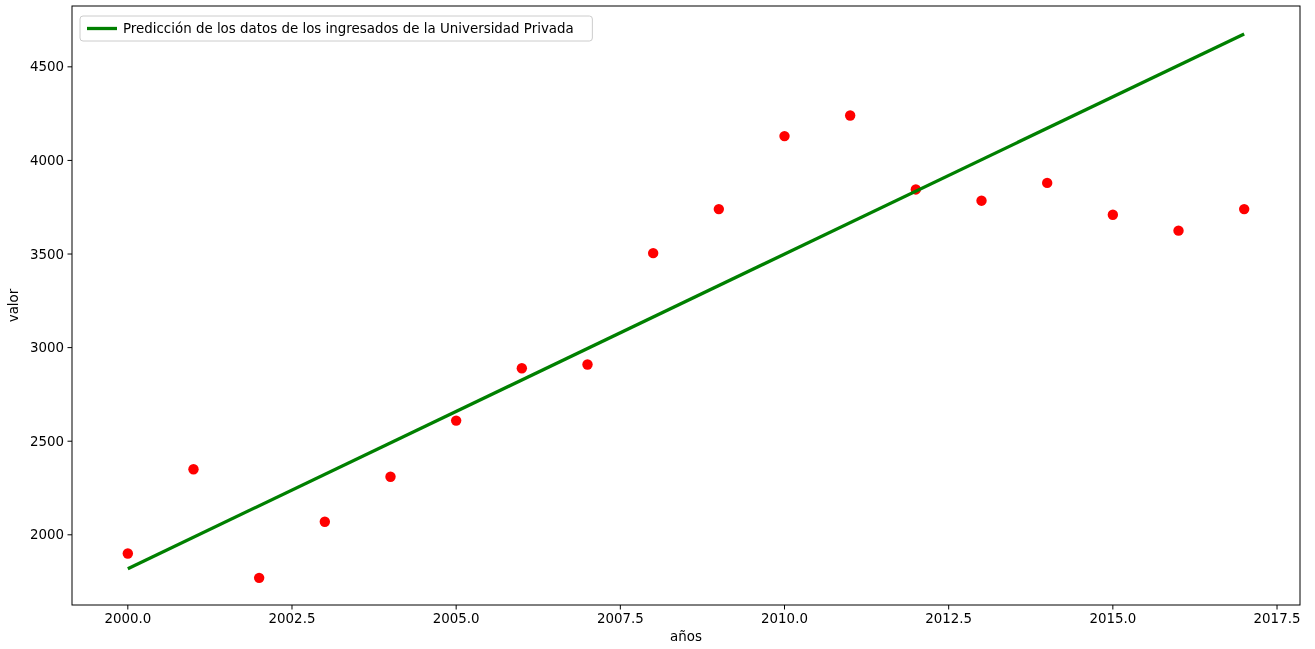 The height and width of the screenshot is (649, 1315). What do you see at coordinates (620, 618) in the screenshot?
I see `x-tick-label: 2007.5` at bounding box center [620, 618].